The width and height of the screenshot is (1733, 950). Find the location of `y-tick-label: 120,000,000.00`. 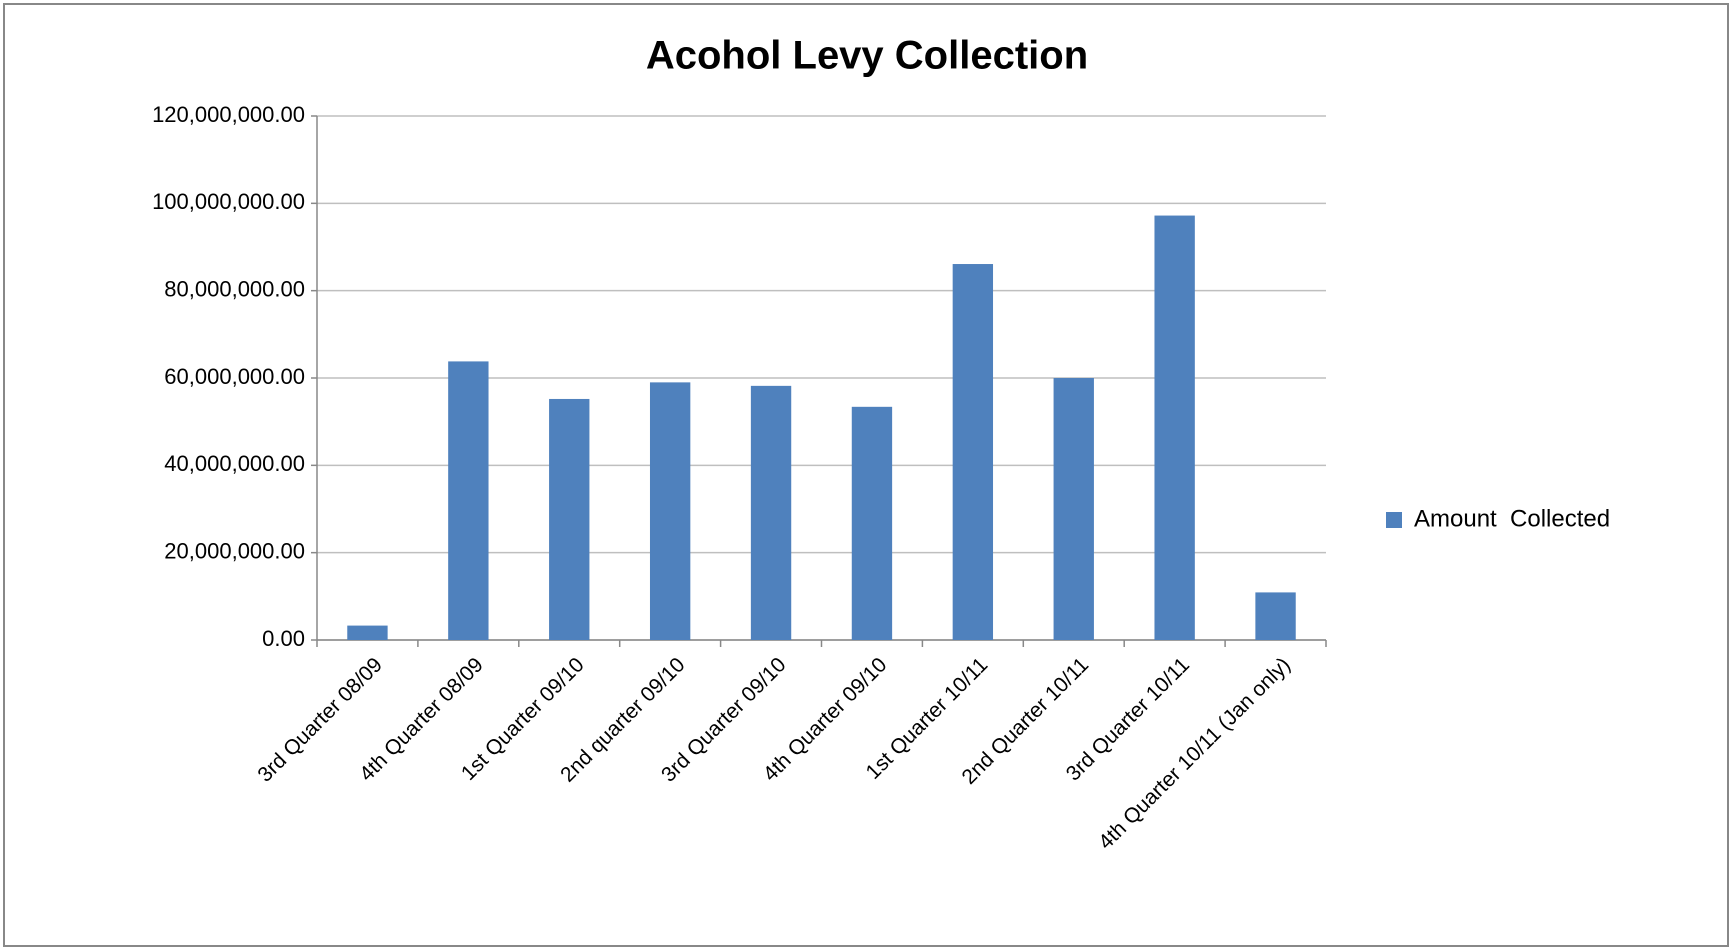

y-tick-label: 120,000,000.00 is located at coordinates (228, 114).